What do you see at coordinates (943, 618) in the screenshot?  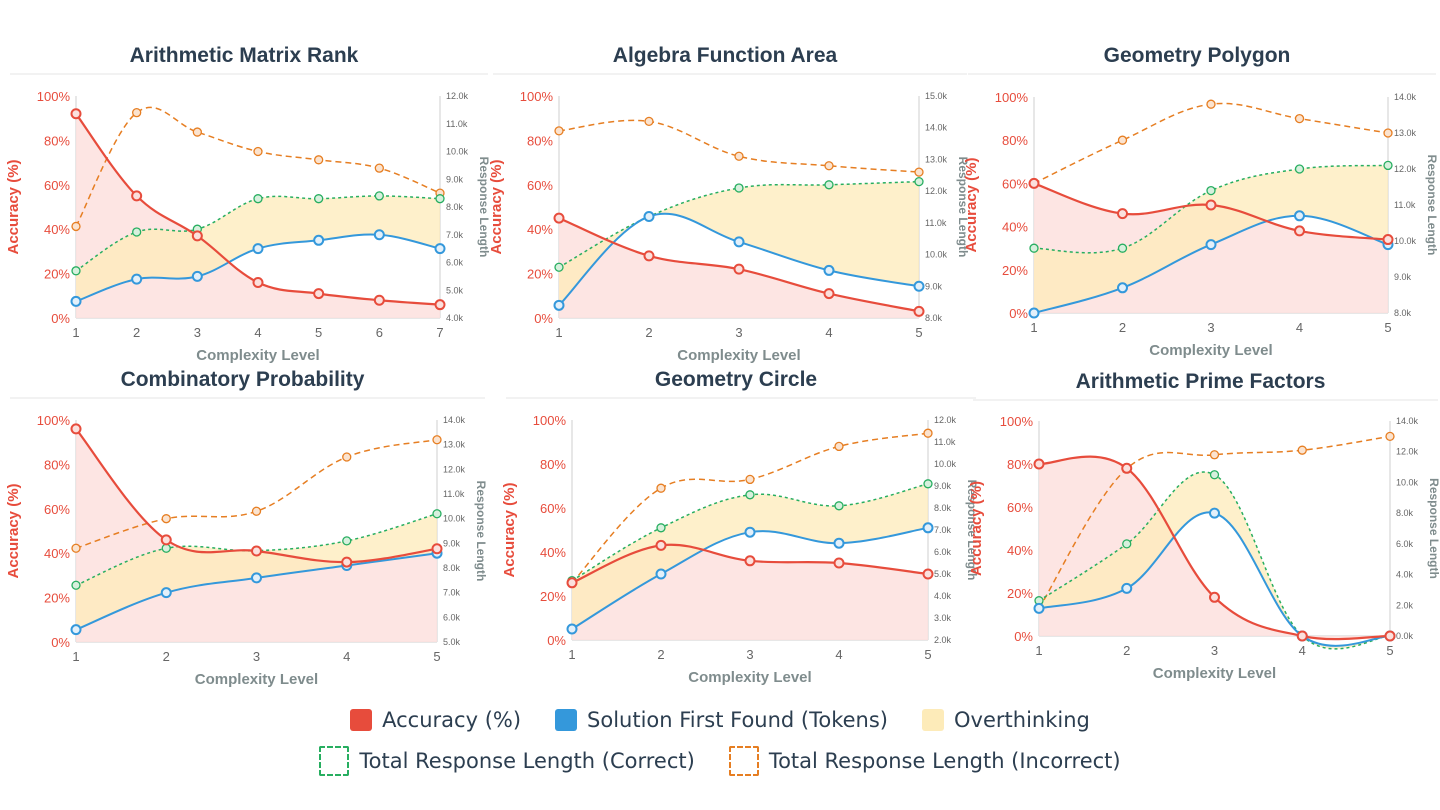 I see `right-tick-label: 3.0k` at bounding box center [943, 618].